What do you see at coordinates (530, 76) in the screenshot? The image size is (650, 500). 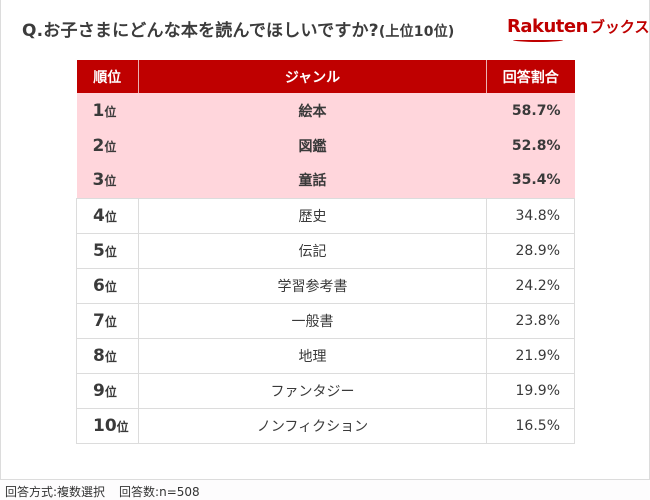 I see `header-percent: 回答割合` at bounding box center [530, 76].